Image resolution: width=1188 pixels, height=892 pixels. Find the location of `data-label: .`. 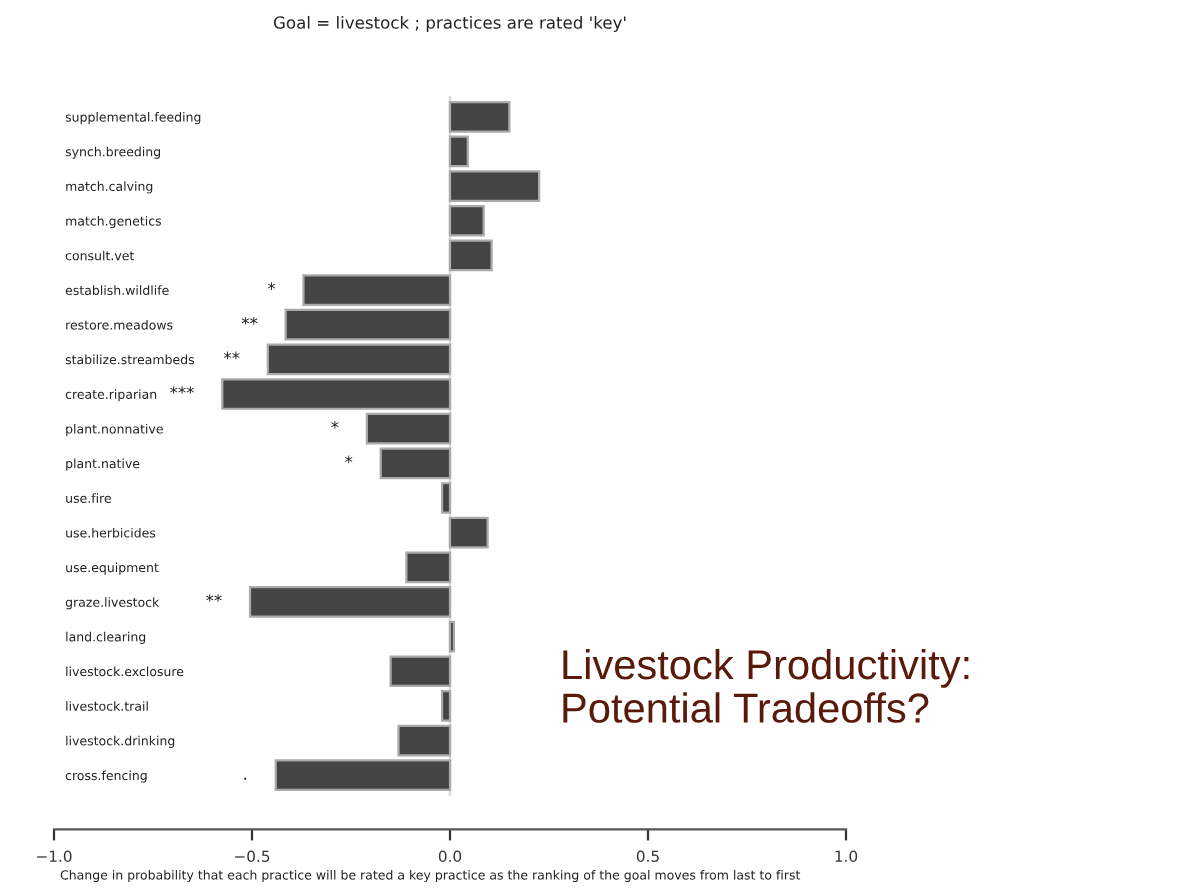

data-label: . is located at coordinates (245, 778).